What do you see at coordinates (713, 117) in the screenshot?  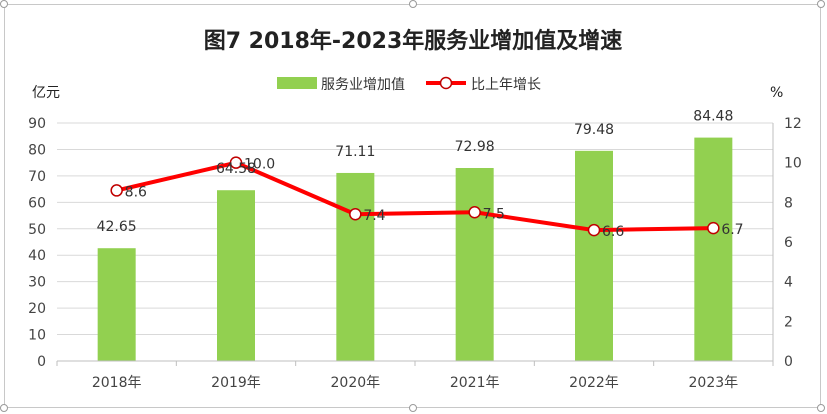 I see `bar-value-label: 84.48` at bounding box center [713, 117].